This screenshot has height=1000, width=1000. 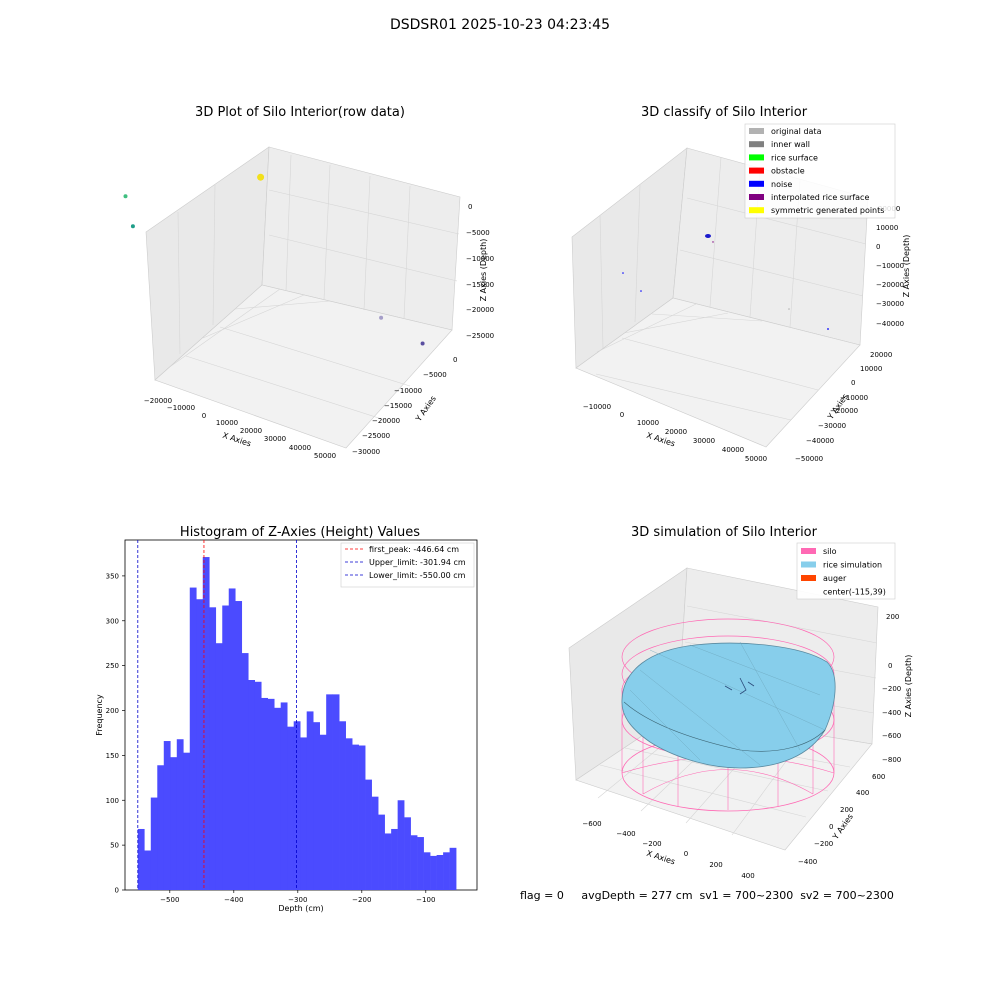 I want to click on tick-label: −15000, so click(x=398, y=406).